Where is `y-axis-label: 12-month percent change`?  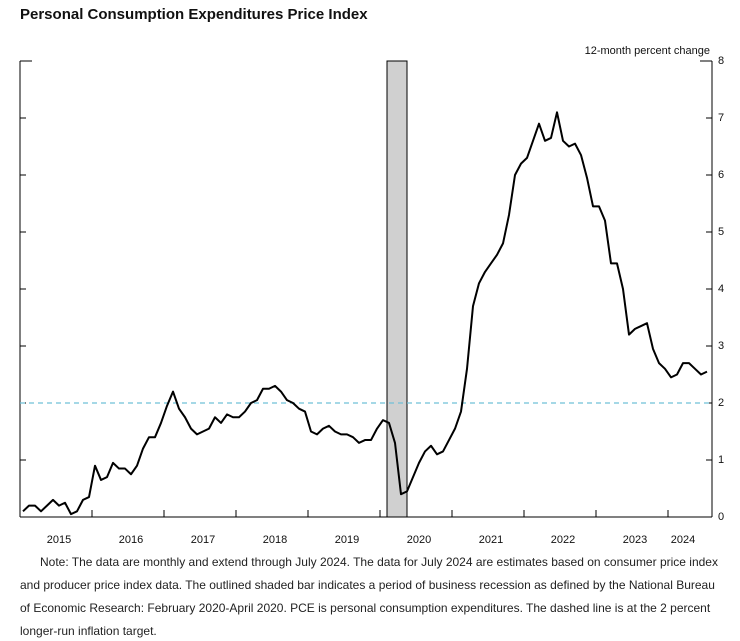 y-axis-label: 12-month percent change is located at coordinates (647, 51).